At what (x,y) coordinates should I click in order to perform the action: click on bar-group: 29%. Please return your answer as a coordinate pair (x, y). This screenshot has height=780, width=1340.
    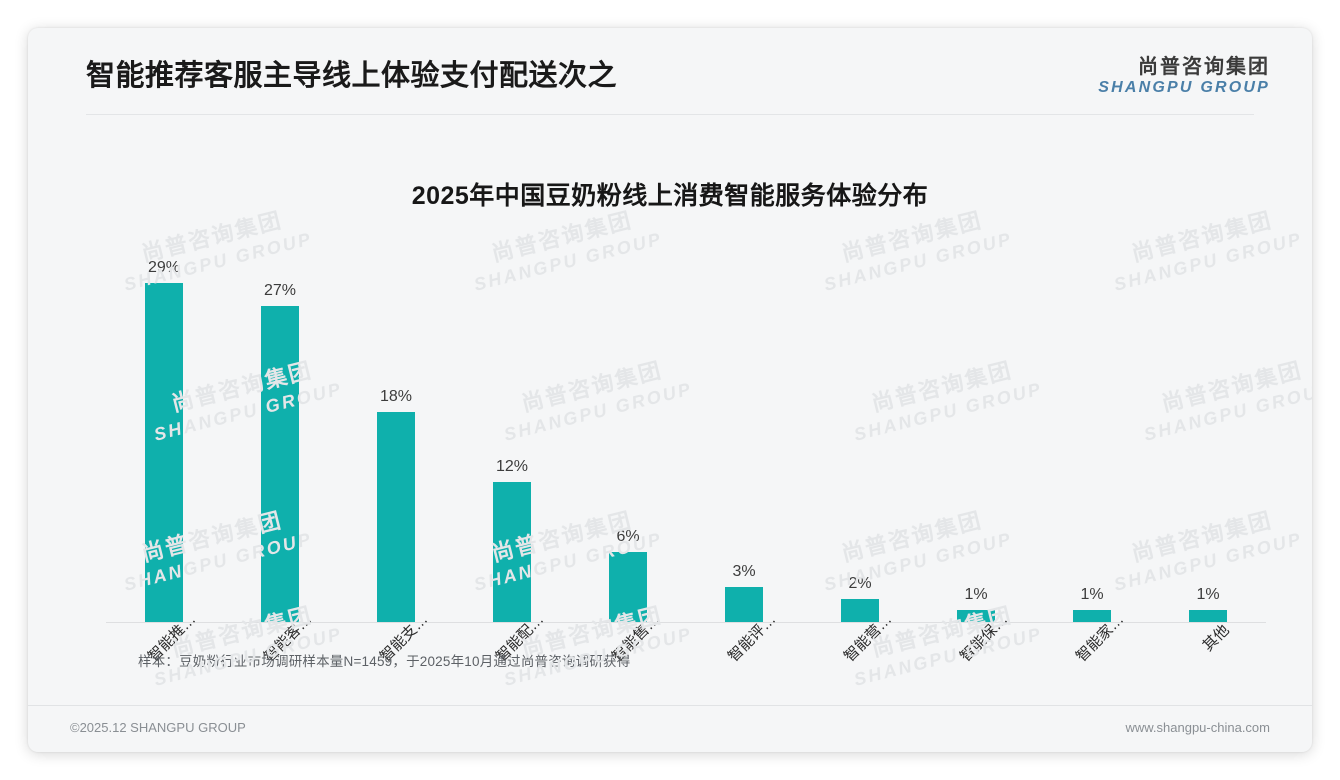
    Looking at the image, I should click on (164, 435).